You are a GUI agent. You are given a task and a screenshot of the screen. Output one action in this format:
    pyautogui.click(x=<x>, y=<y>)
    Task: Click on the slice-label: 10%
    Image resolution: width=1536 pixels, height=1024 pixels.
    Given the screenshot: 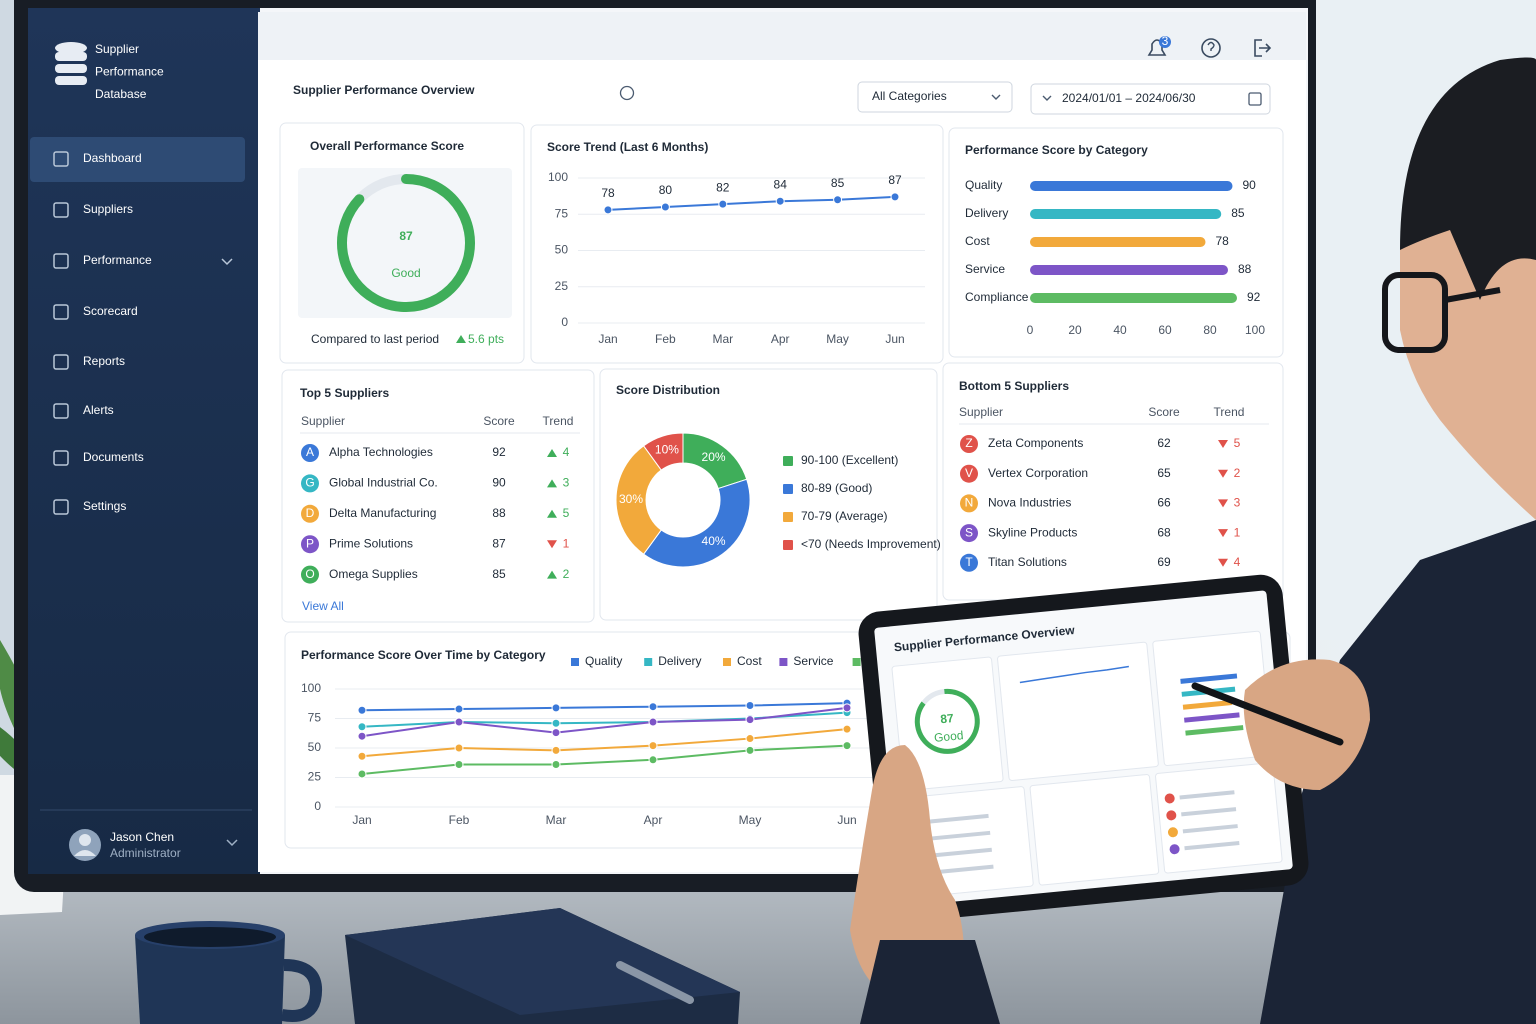 What is the action you would take?
    pyautogui.click(x=667, y=450)
    